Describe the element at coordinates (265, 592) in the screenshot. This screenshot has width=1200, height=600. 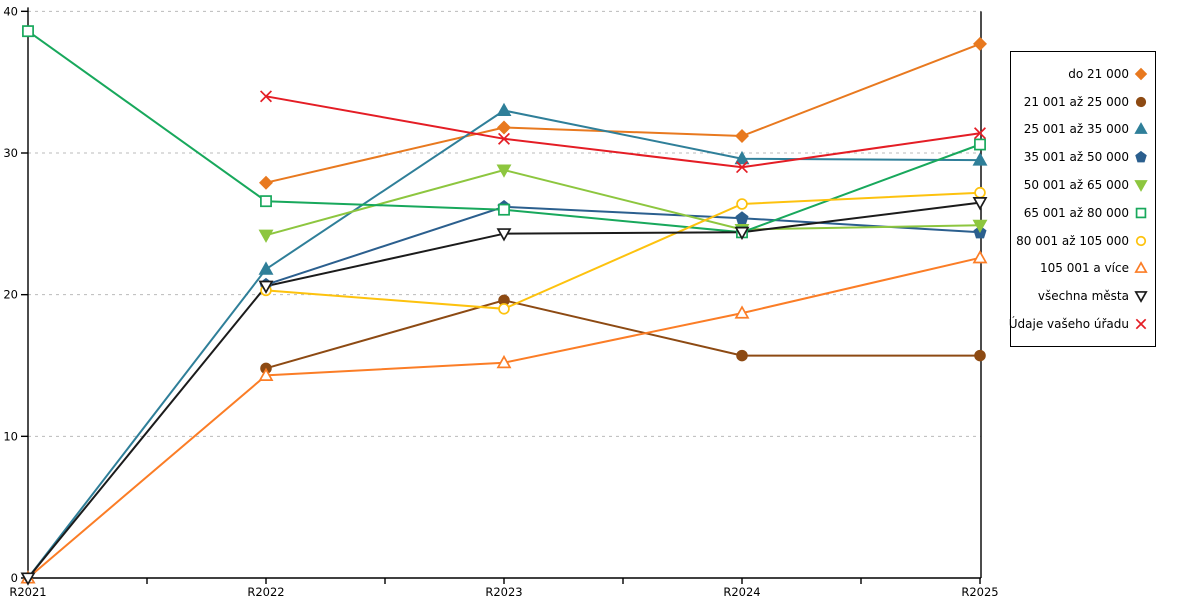
I see `x-tick-label: R2022` at that location.